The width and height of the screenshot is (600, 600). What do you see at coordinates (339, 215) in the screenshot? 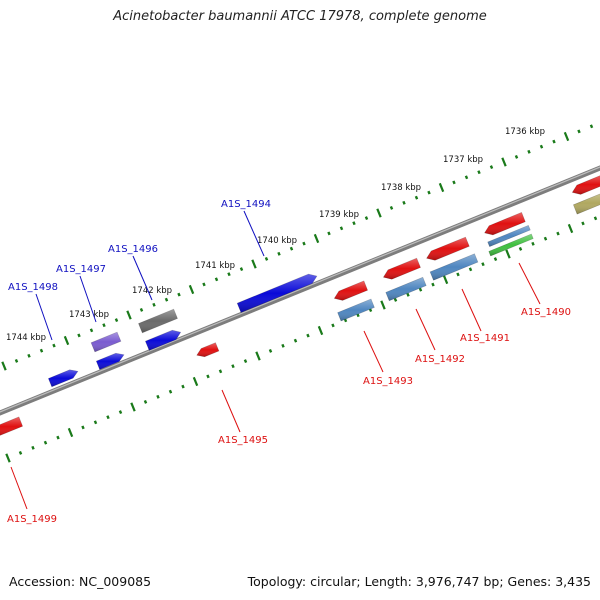
I see `kbp-label: 1739 kbp` at bounding box center [339, 215].